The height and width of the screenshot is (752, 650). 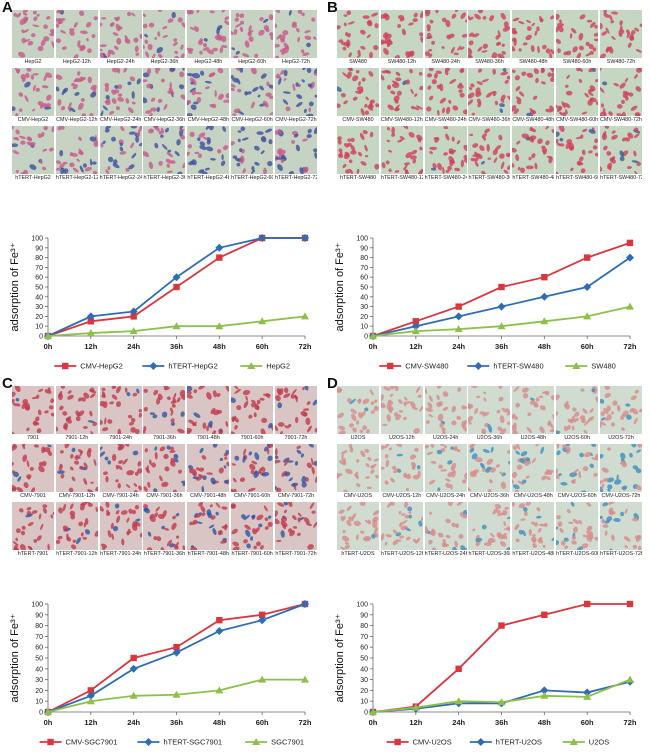 I want to click on micrograph-label: HepG2-72h, so click(x=296, y=62).